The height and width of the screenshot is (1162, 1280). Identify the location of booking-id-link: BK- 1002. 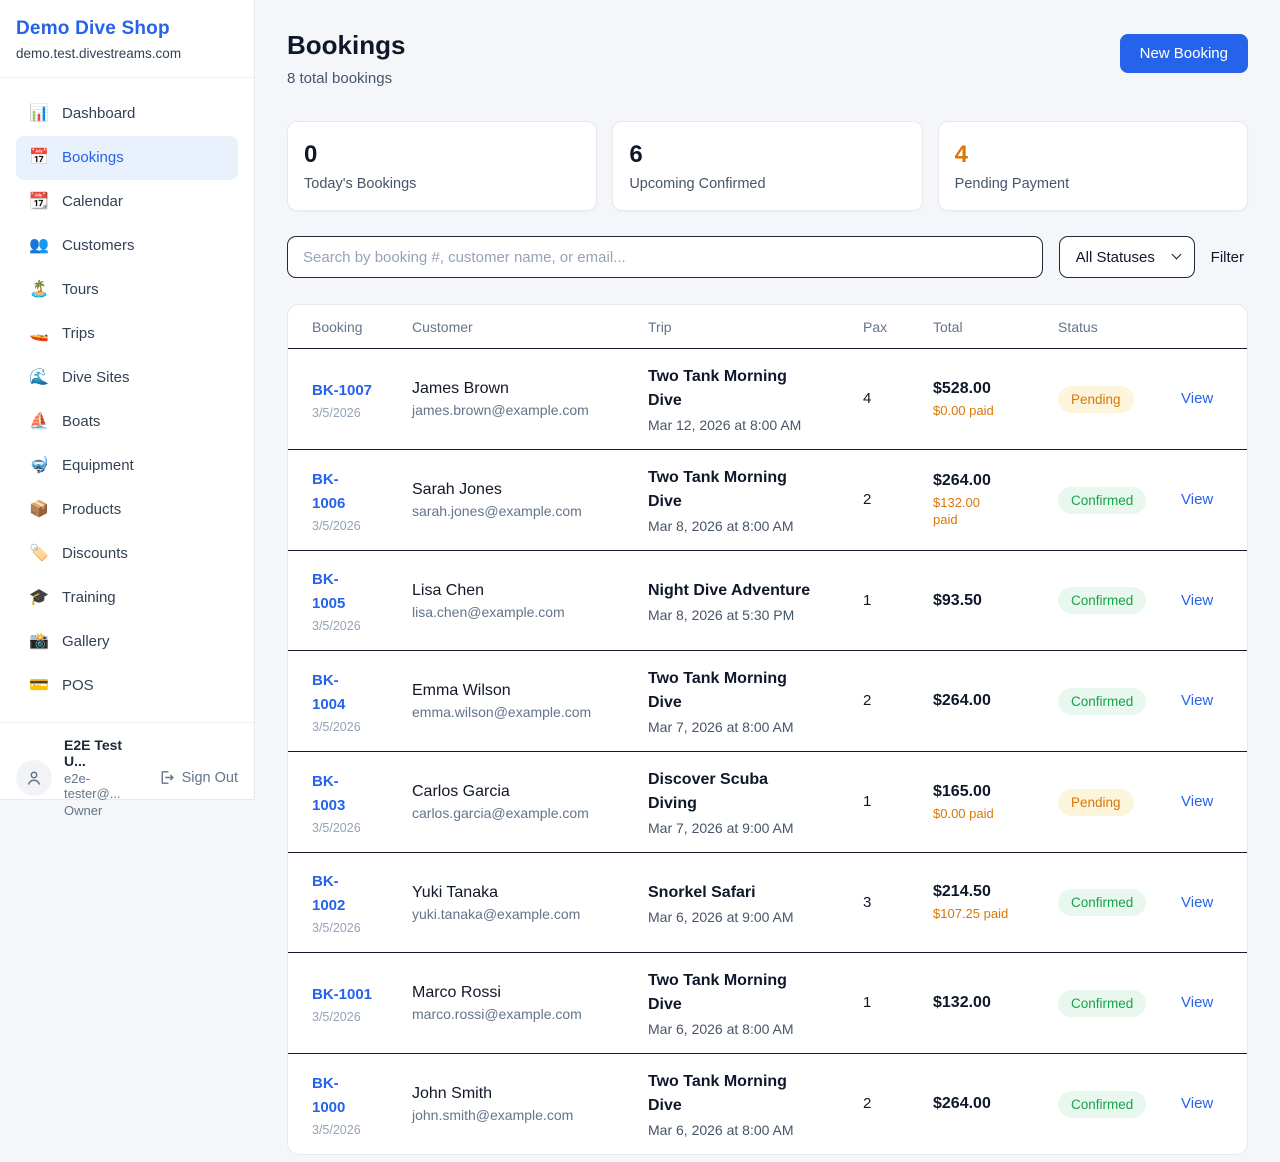
(329, 893).